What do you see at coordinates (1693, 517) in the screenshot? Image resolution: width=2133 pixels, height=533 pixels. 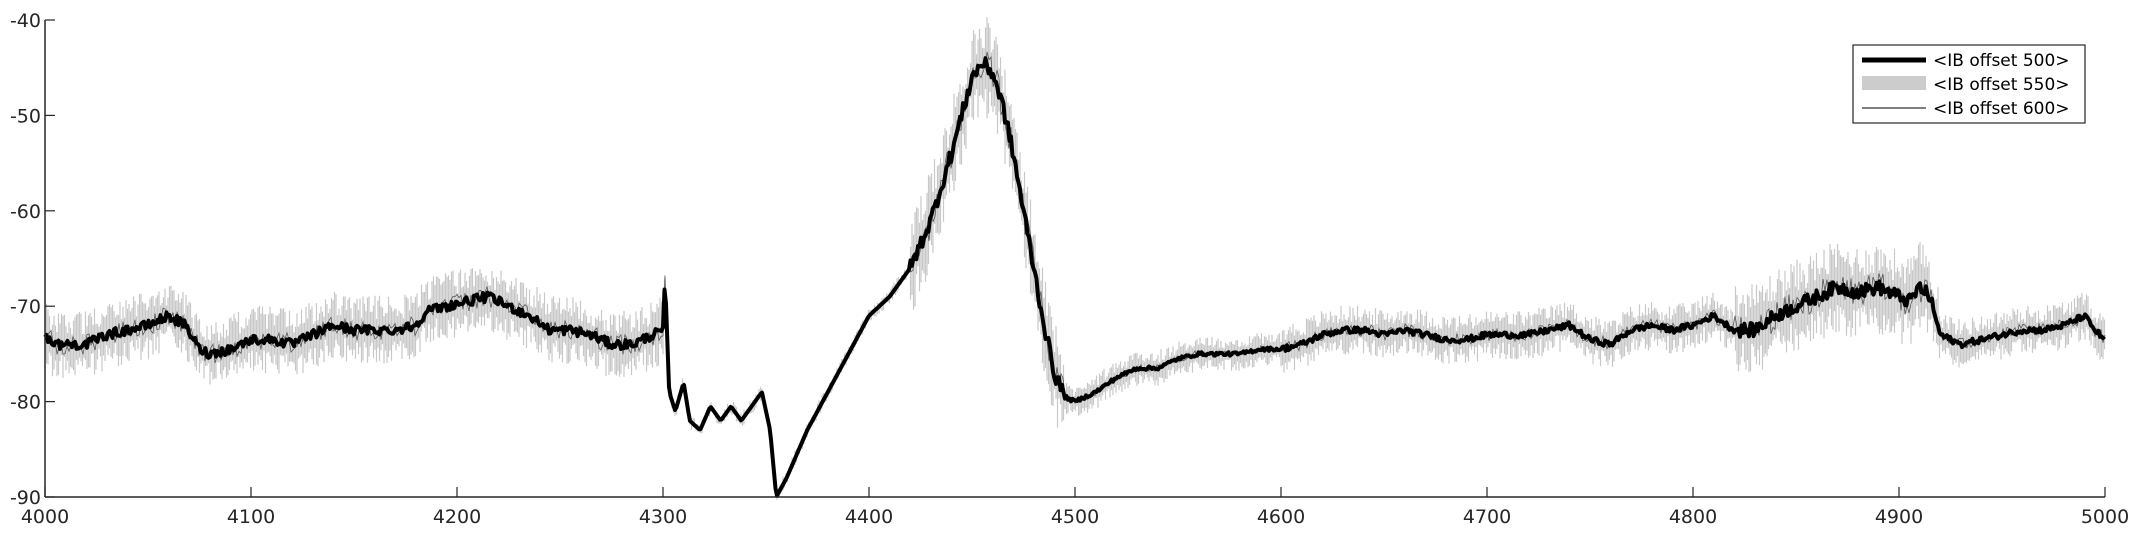 I see `x-tick-label: 4800` at bounding box center [1693, 517].